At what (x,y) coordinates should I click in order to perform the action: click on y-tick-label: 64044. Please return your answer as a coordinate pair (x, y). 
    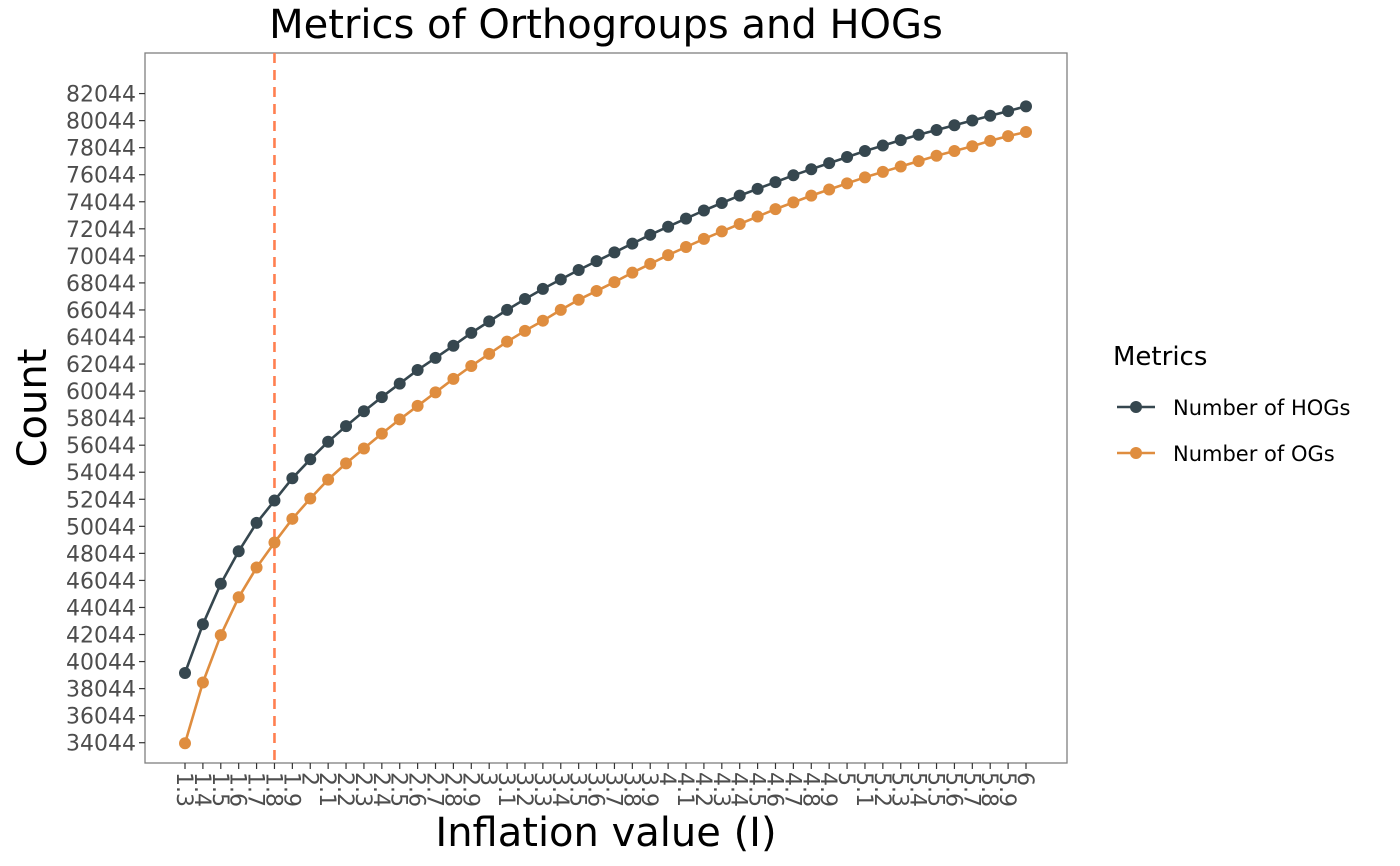
    Looking at the image, I should click on (101, 338).